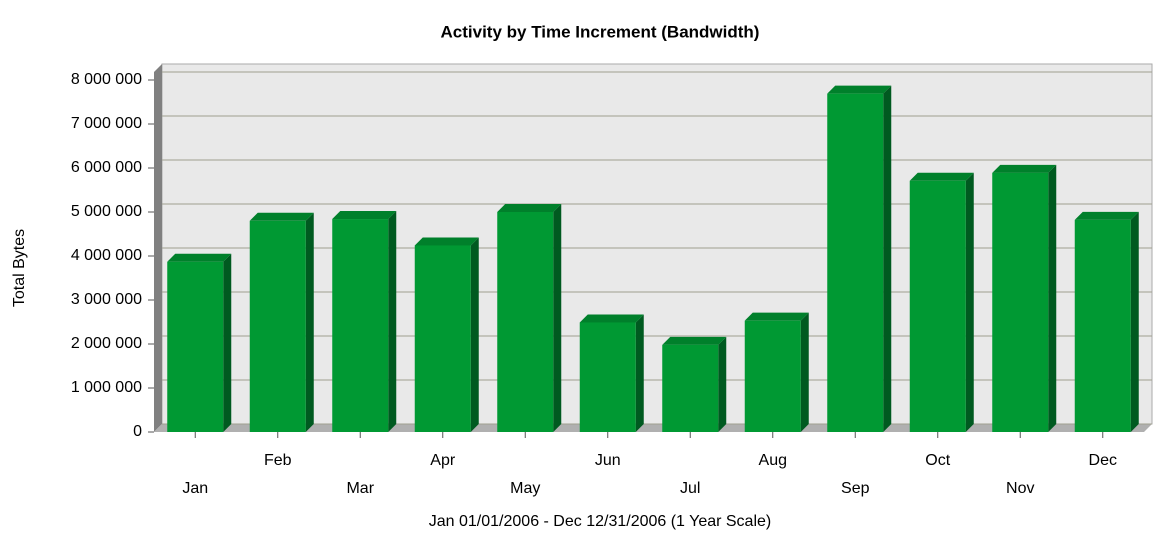  What do you see at coordinates (137, 431) in the screenshot?
I see `y-tick-label: 0` at bounding box center [137, 431].